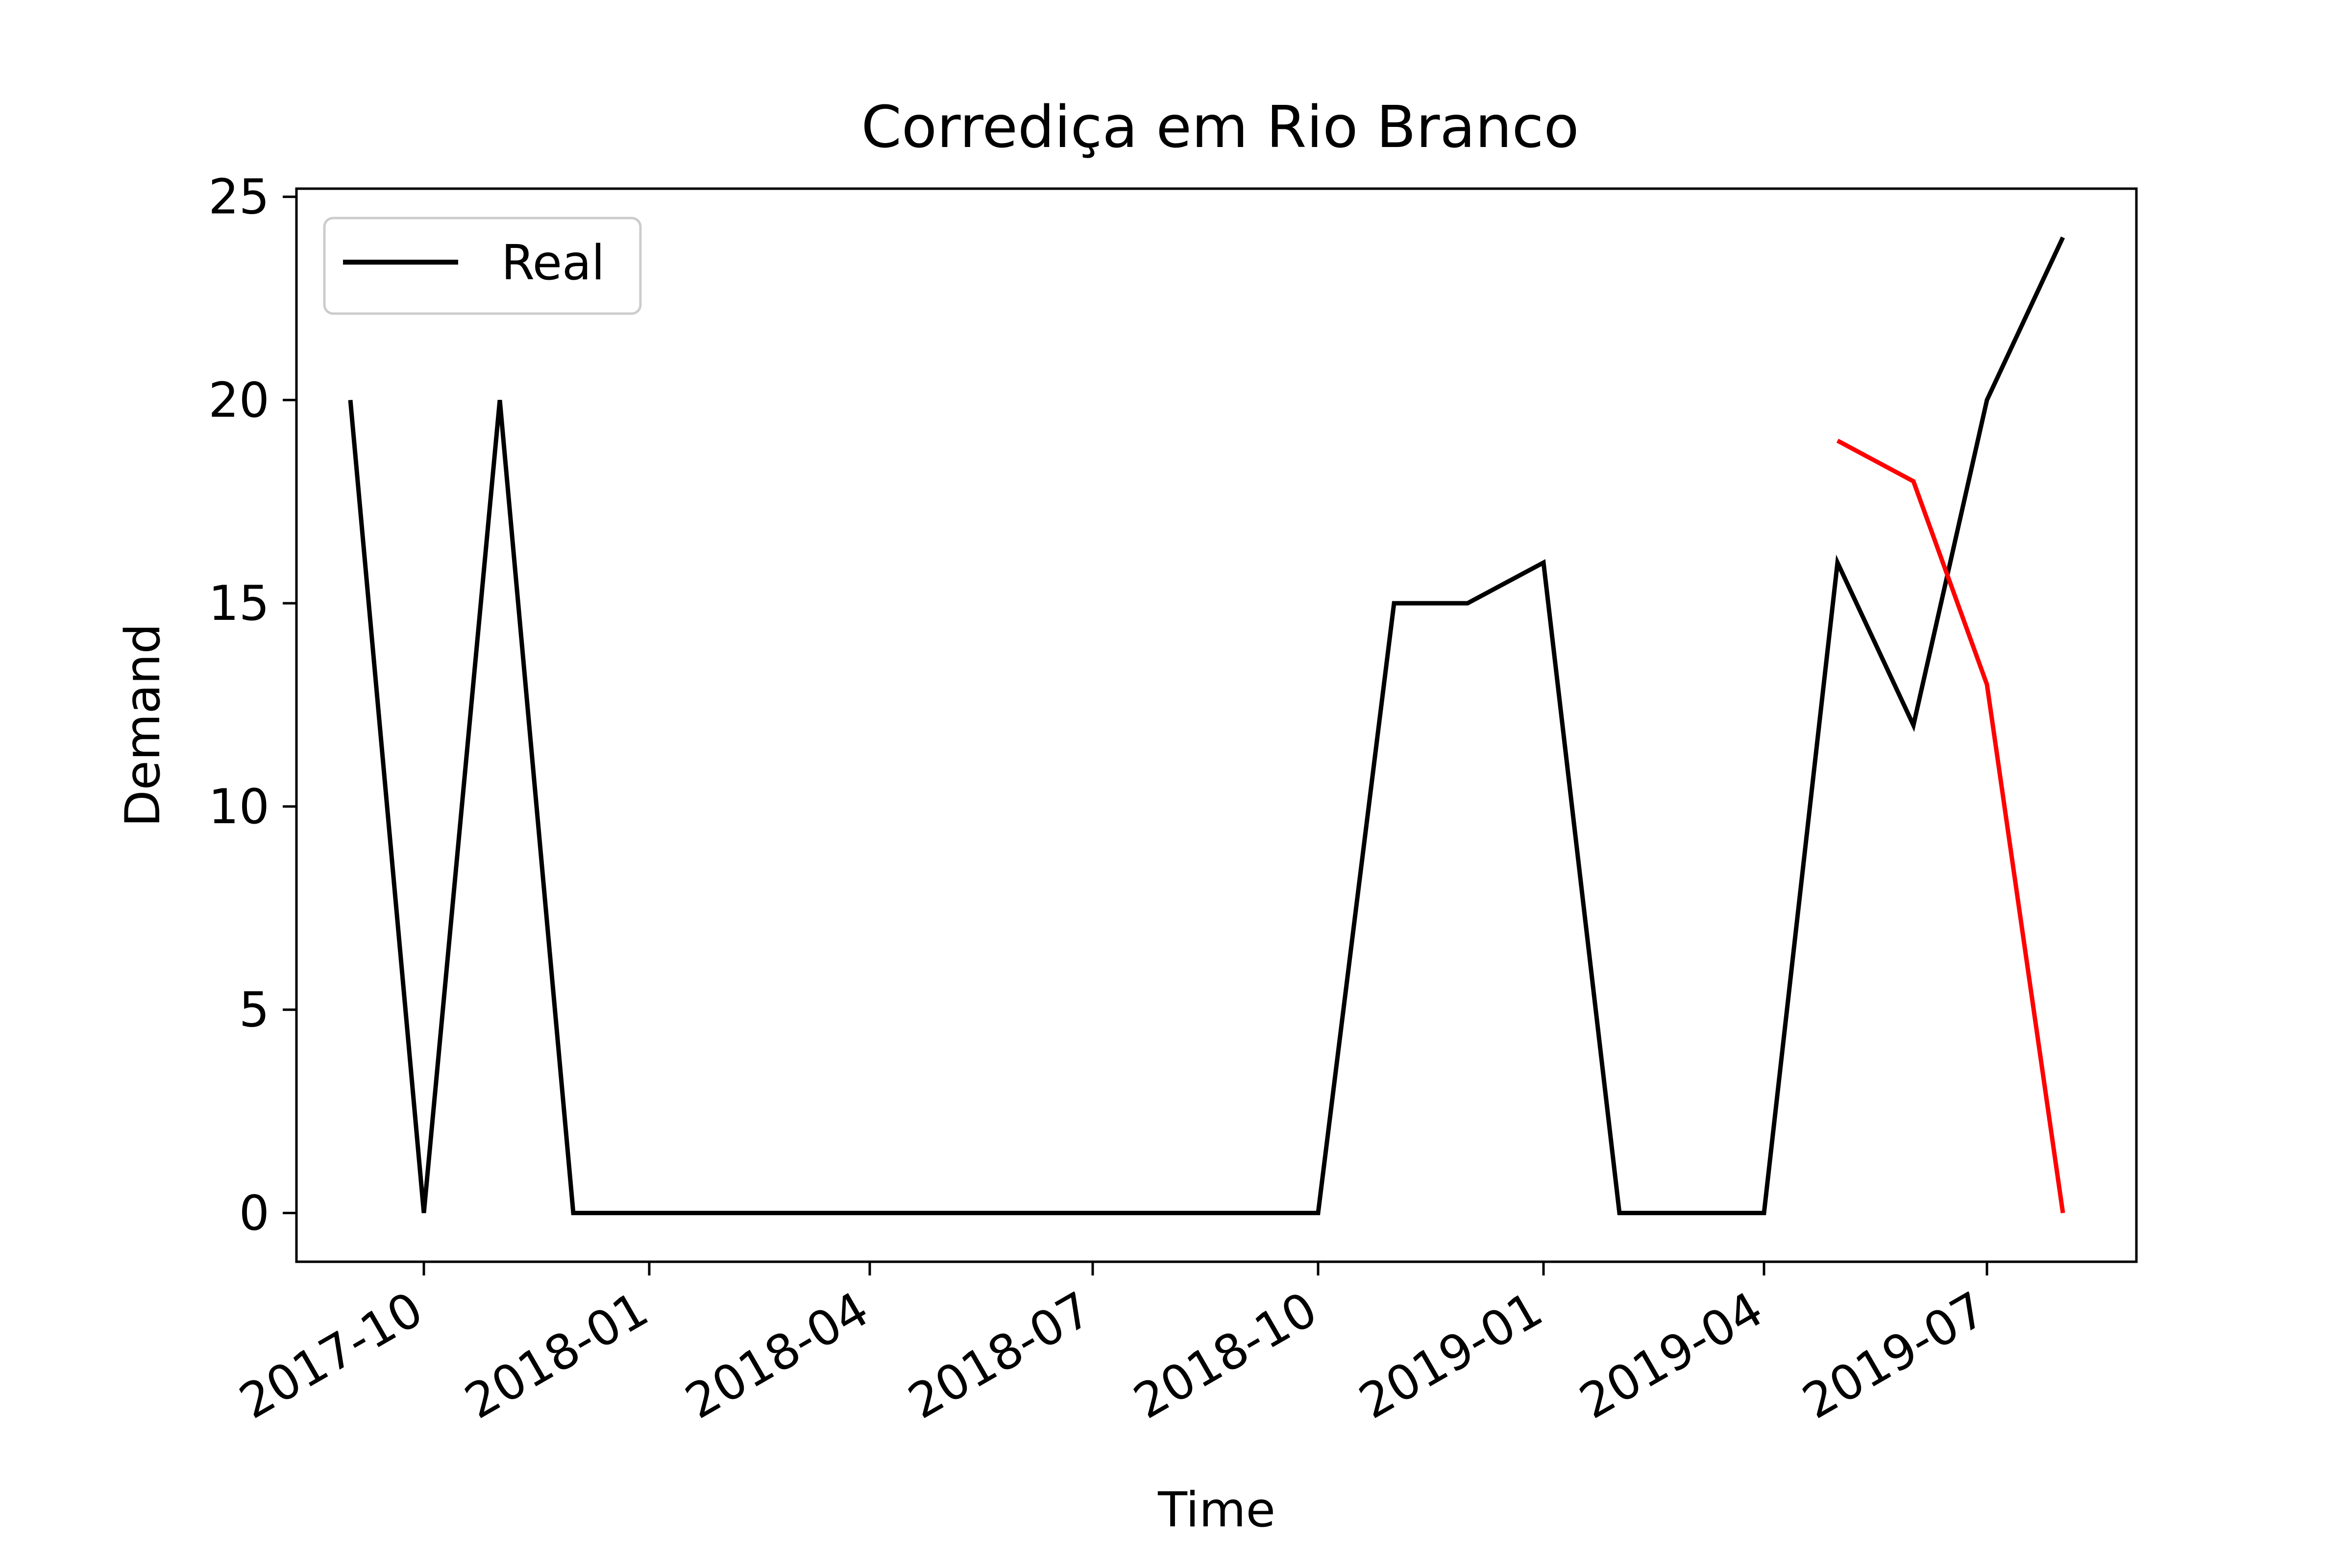  Describe the element at coordinates (553, 263) in the screenshot. I see `legend-label-real: Real` at that location.